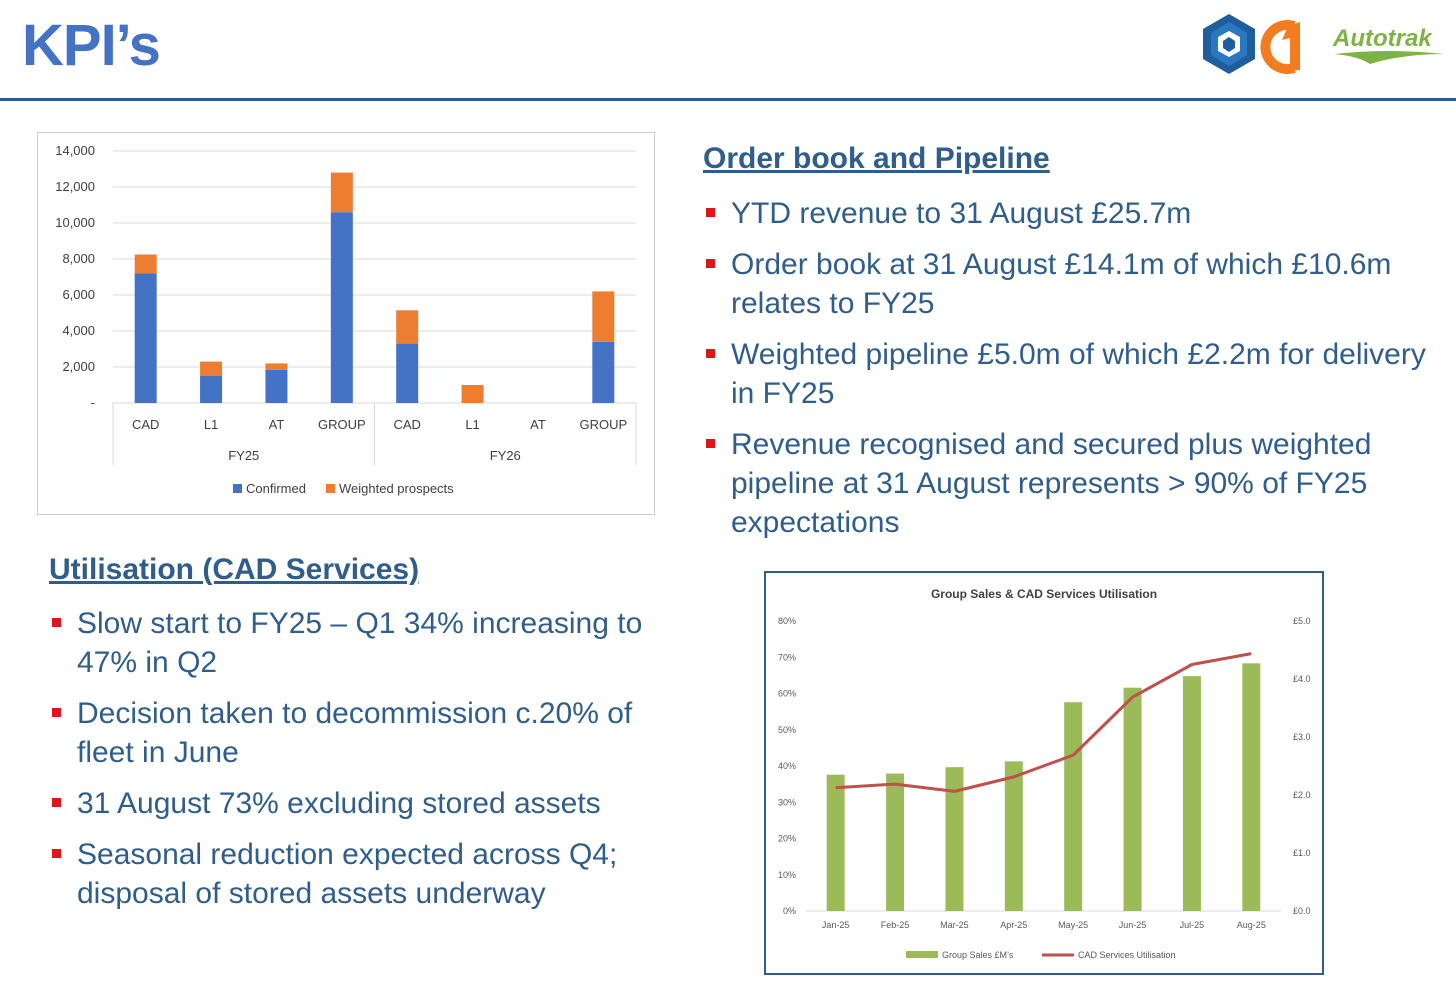 The height and width of the screenshot is (1006, 1456). I want to click on x-tick-label: Mar-25, so click(954, 925).